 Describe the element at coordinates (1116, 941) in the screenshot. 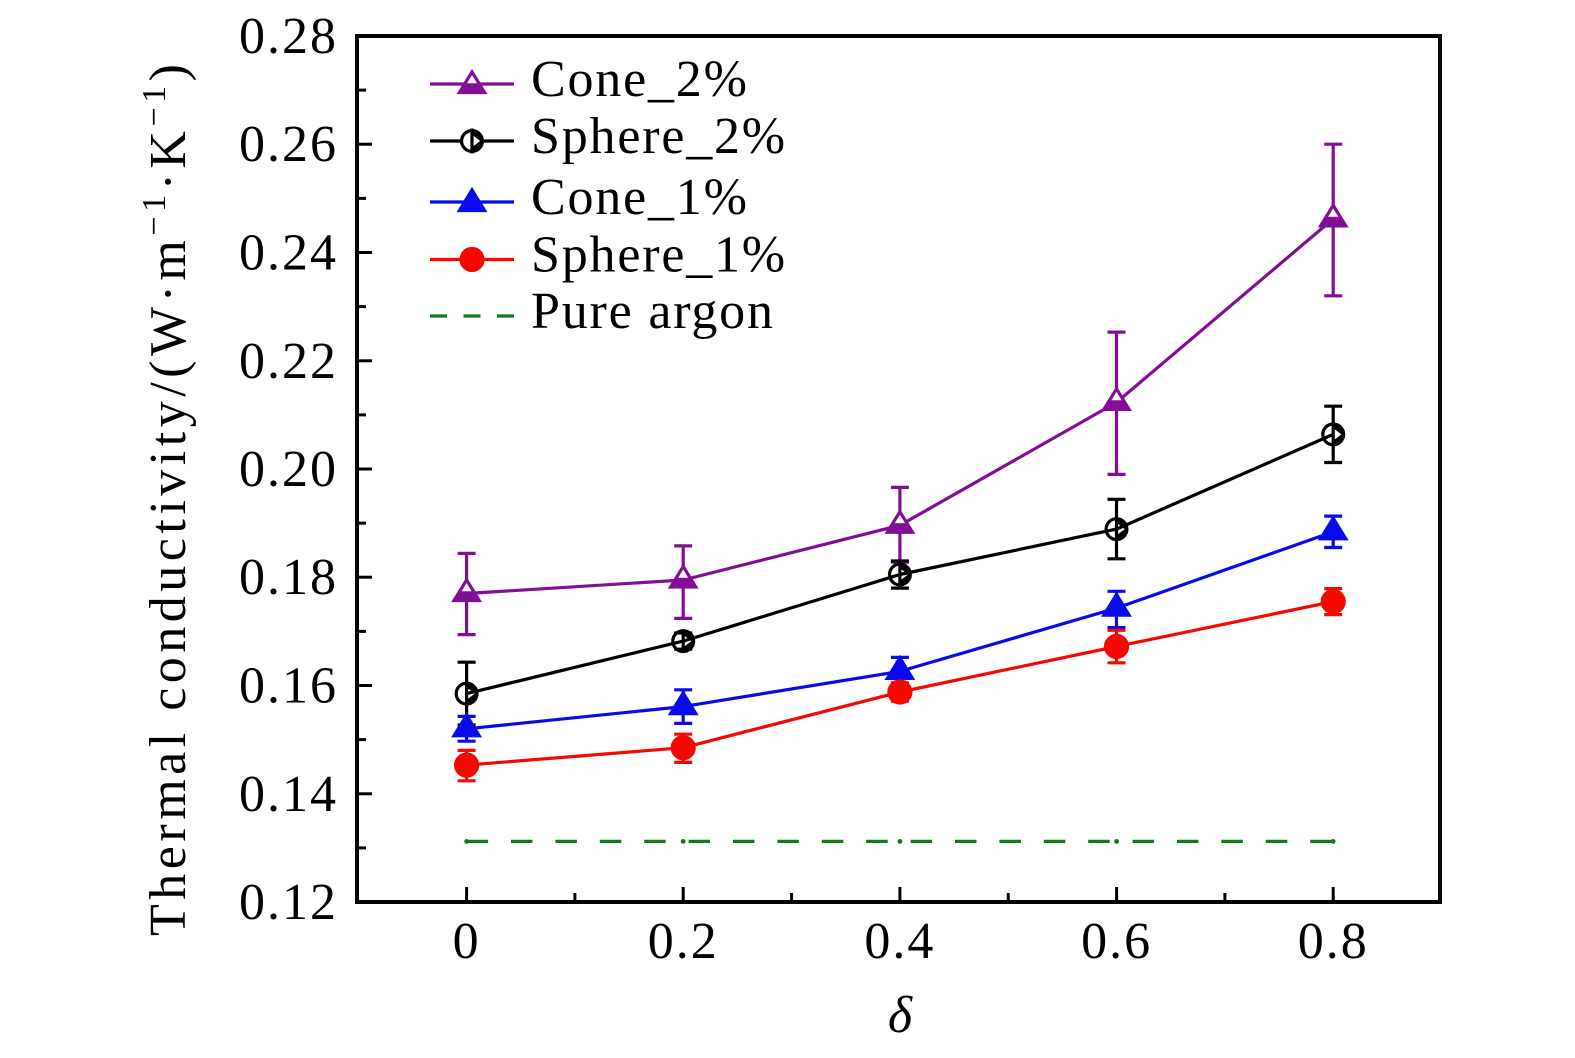

I see `svg-text: 0.6` at that location.